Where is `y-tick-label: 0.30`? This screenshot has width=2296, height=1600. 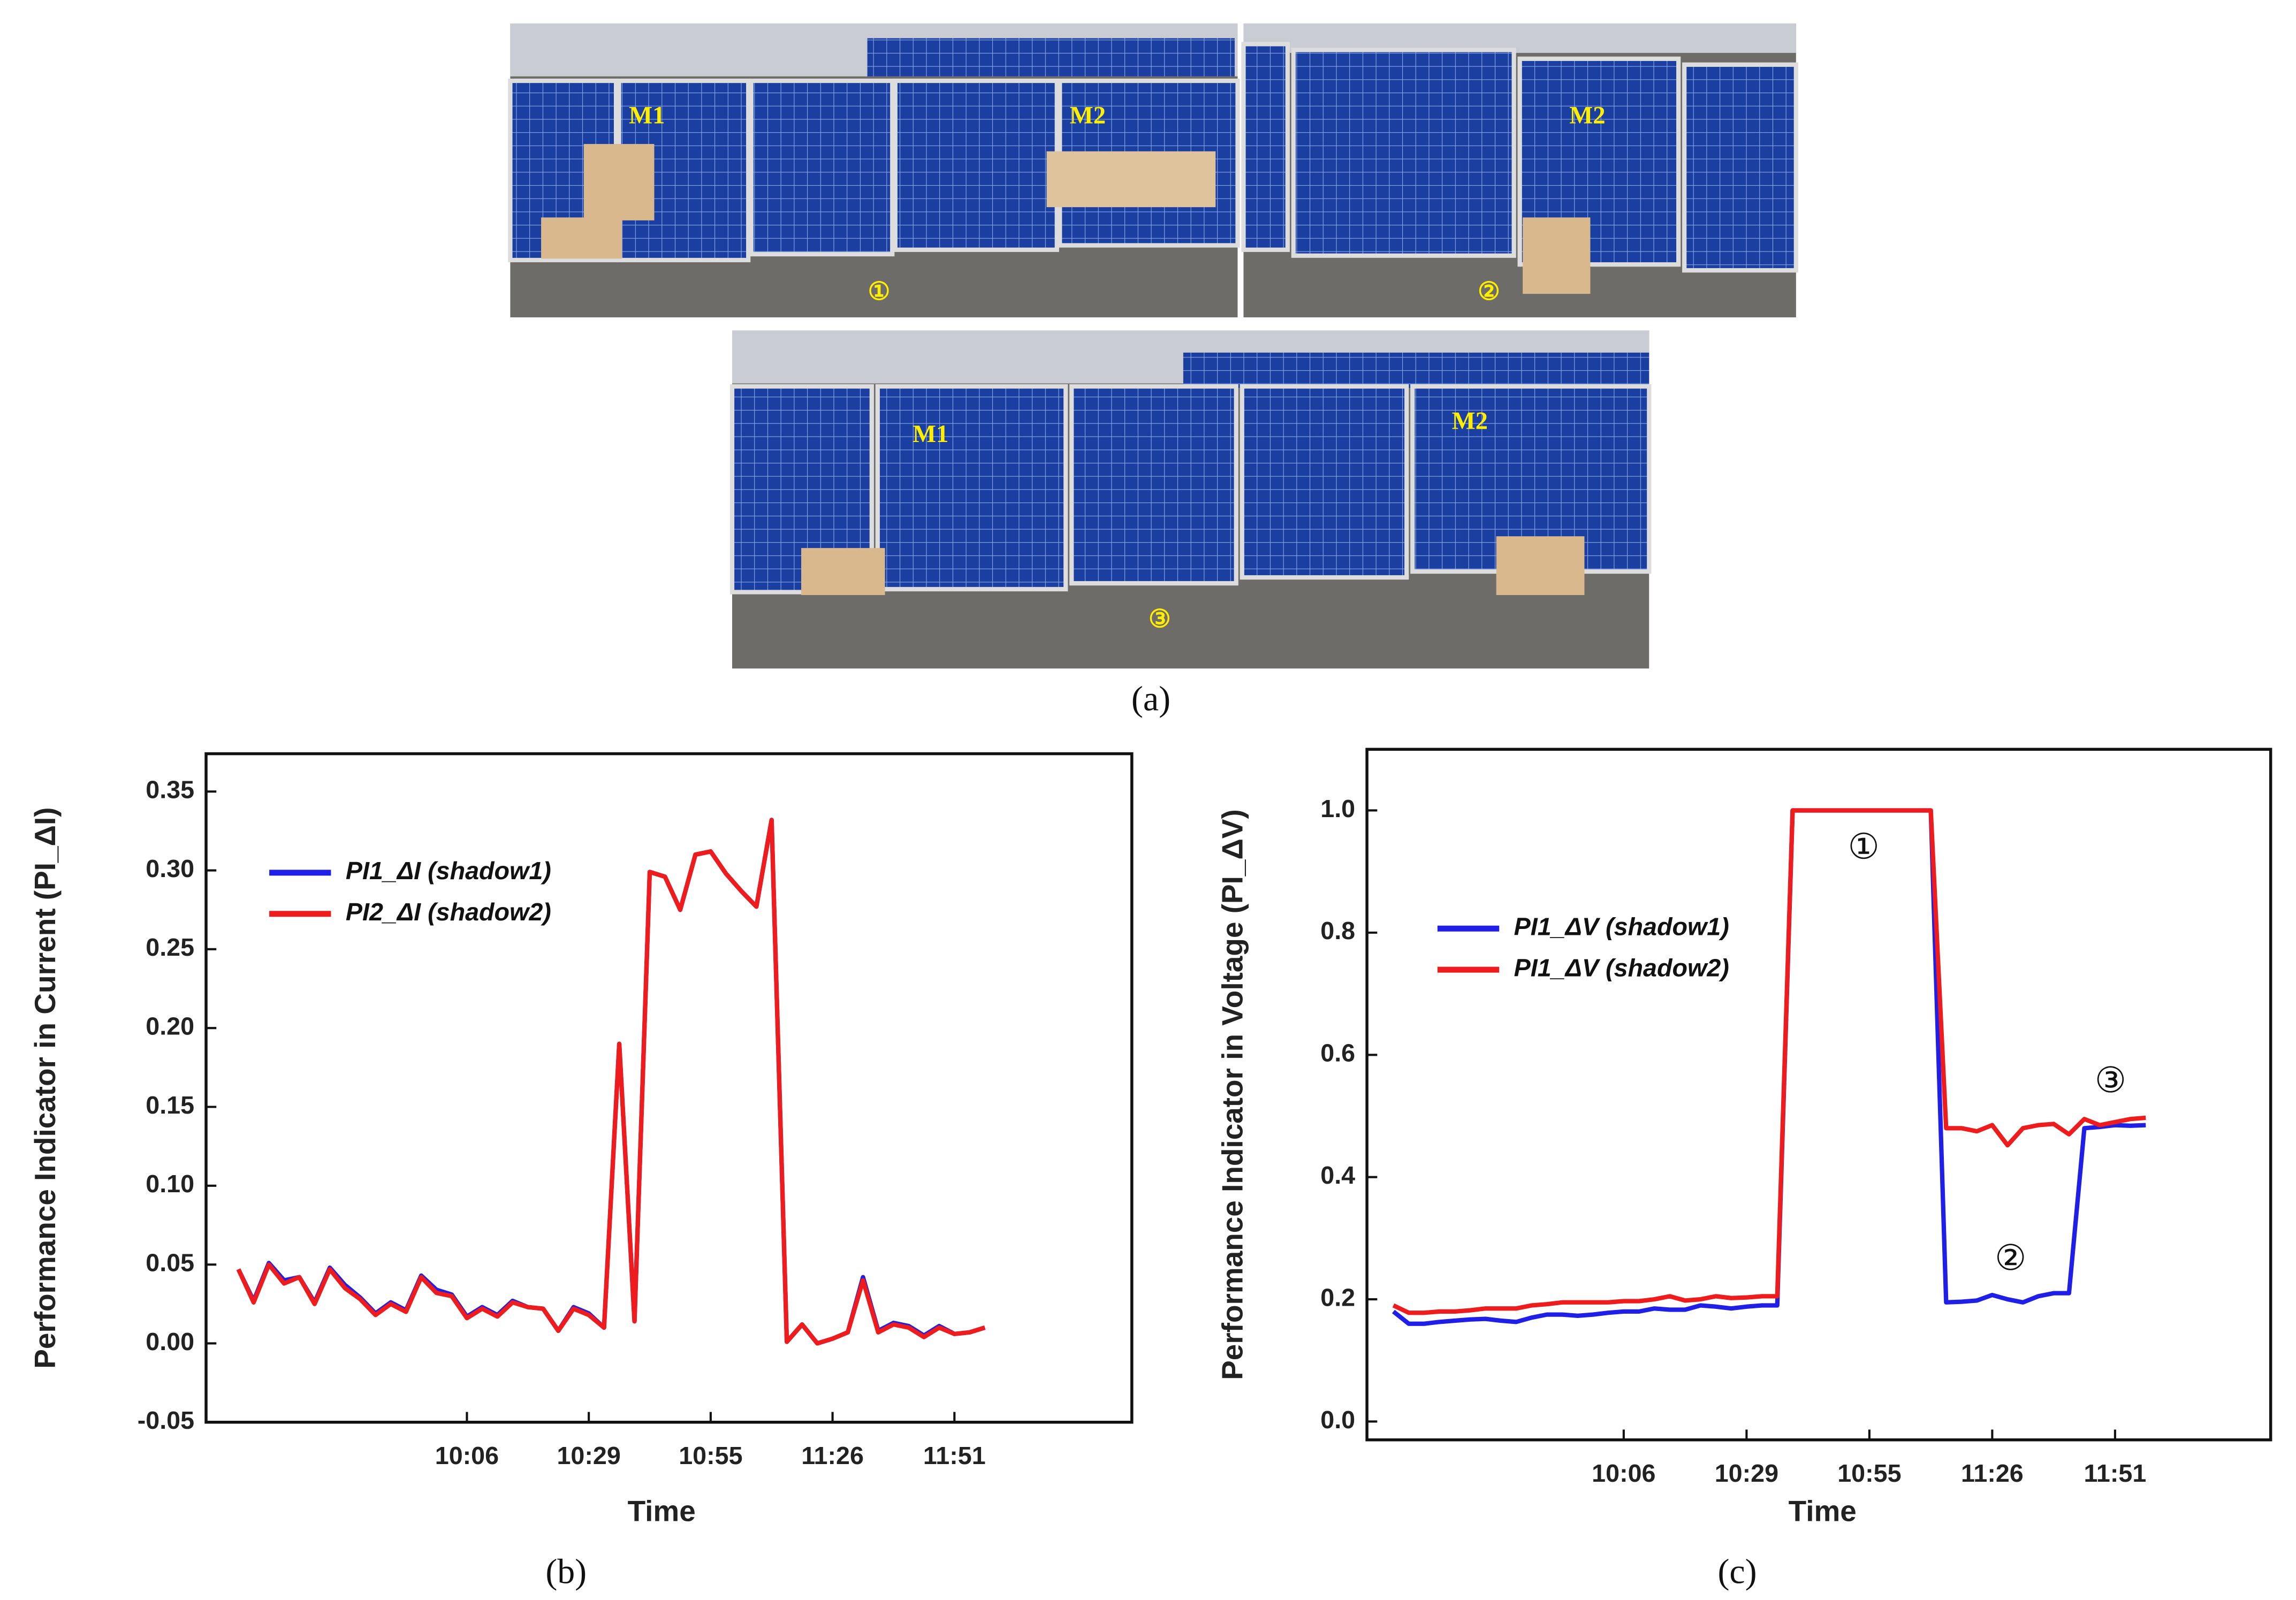 y-tick-label: 0.30 is located at coordinates (170, 868).